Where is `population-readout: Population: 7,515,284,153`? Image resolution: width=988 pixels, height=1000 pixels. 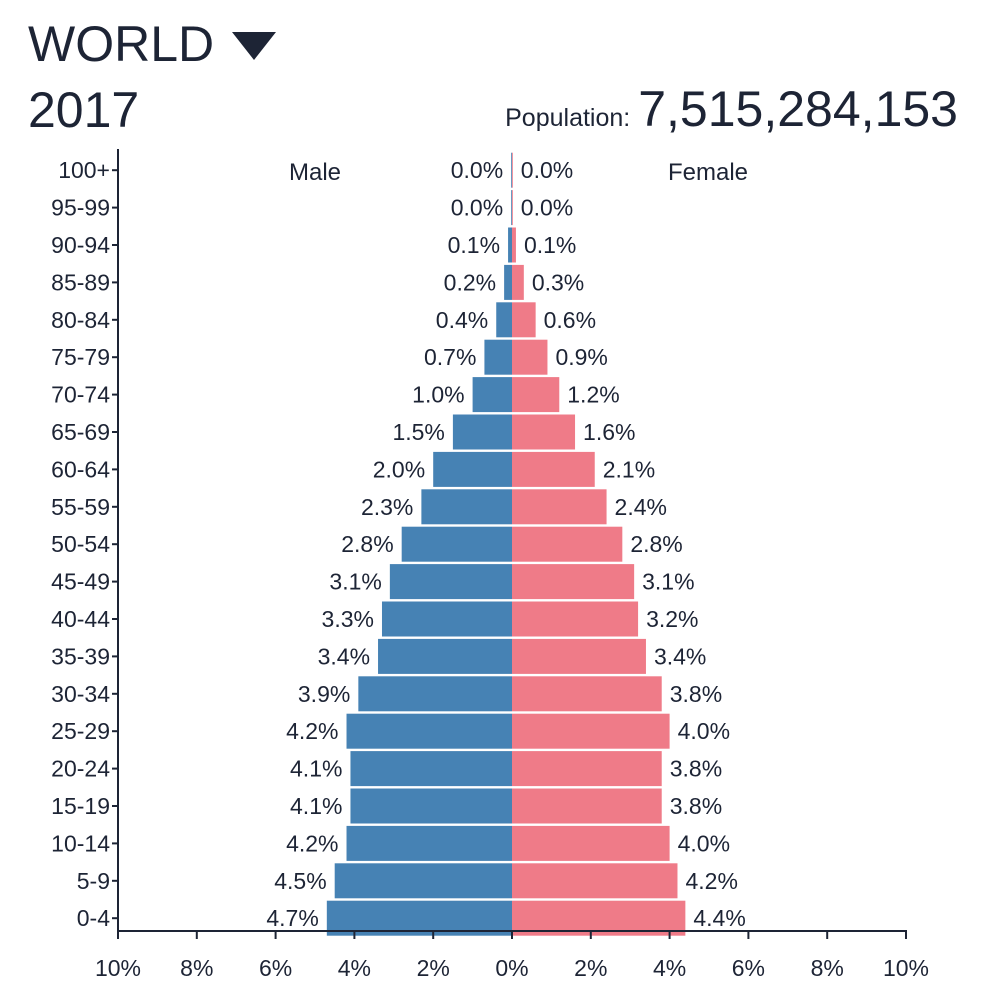
population-readout: Population: 7,515,284,153 is located at coordinates (731, 111).